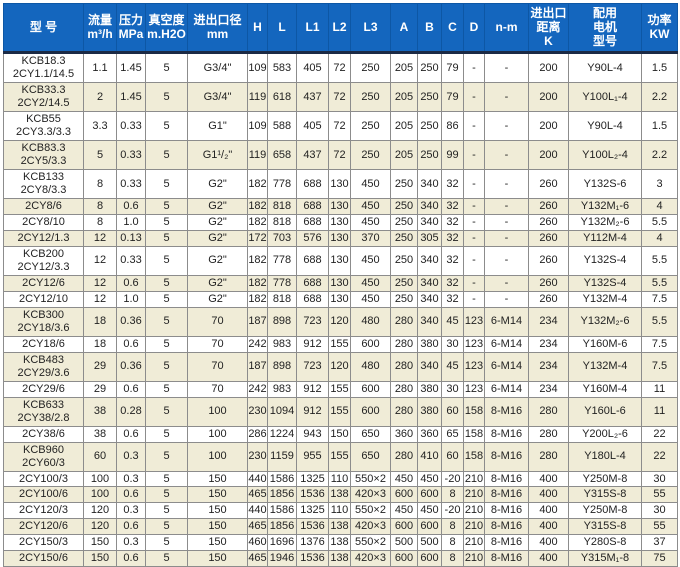 The width and height of the screenshot is (680, 567). Describe the element at coordinates (404, 207) in the screenshot. I see `cell-A: 250` at that location.